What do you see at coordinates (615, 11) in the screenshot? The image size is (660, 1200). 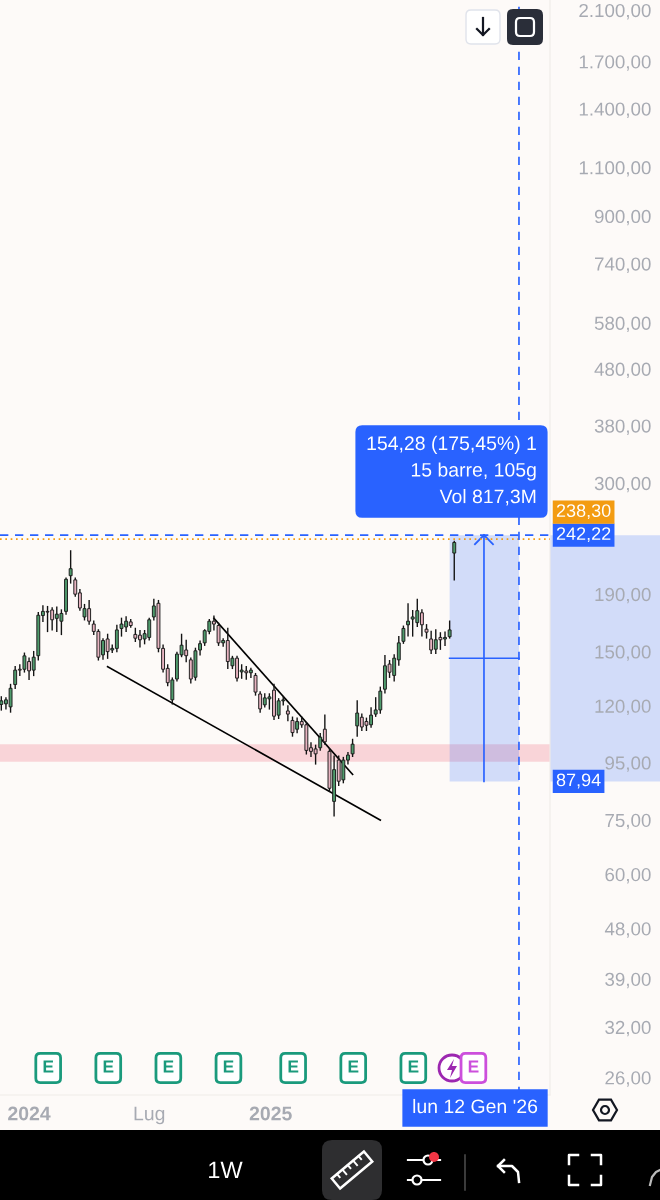 I see `y-tick-label: 2.100,00` at bounding box center [615, 11].